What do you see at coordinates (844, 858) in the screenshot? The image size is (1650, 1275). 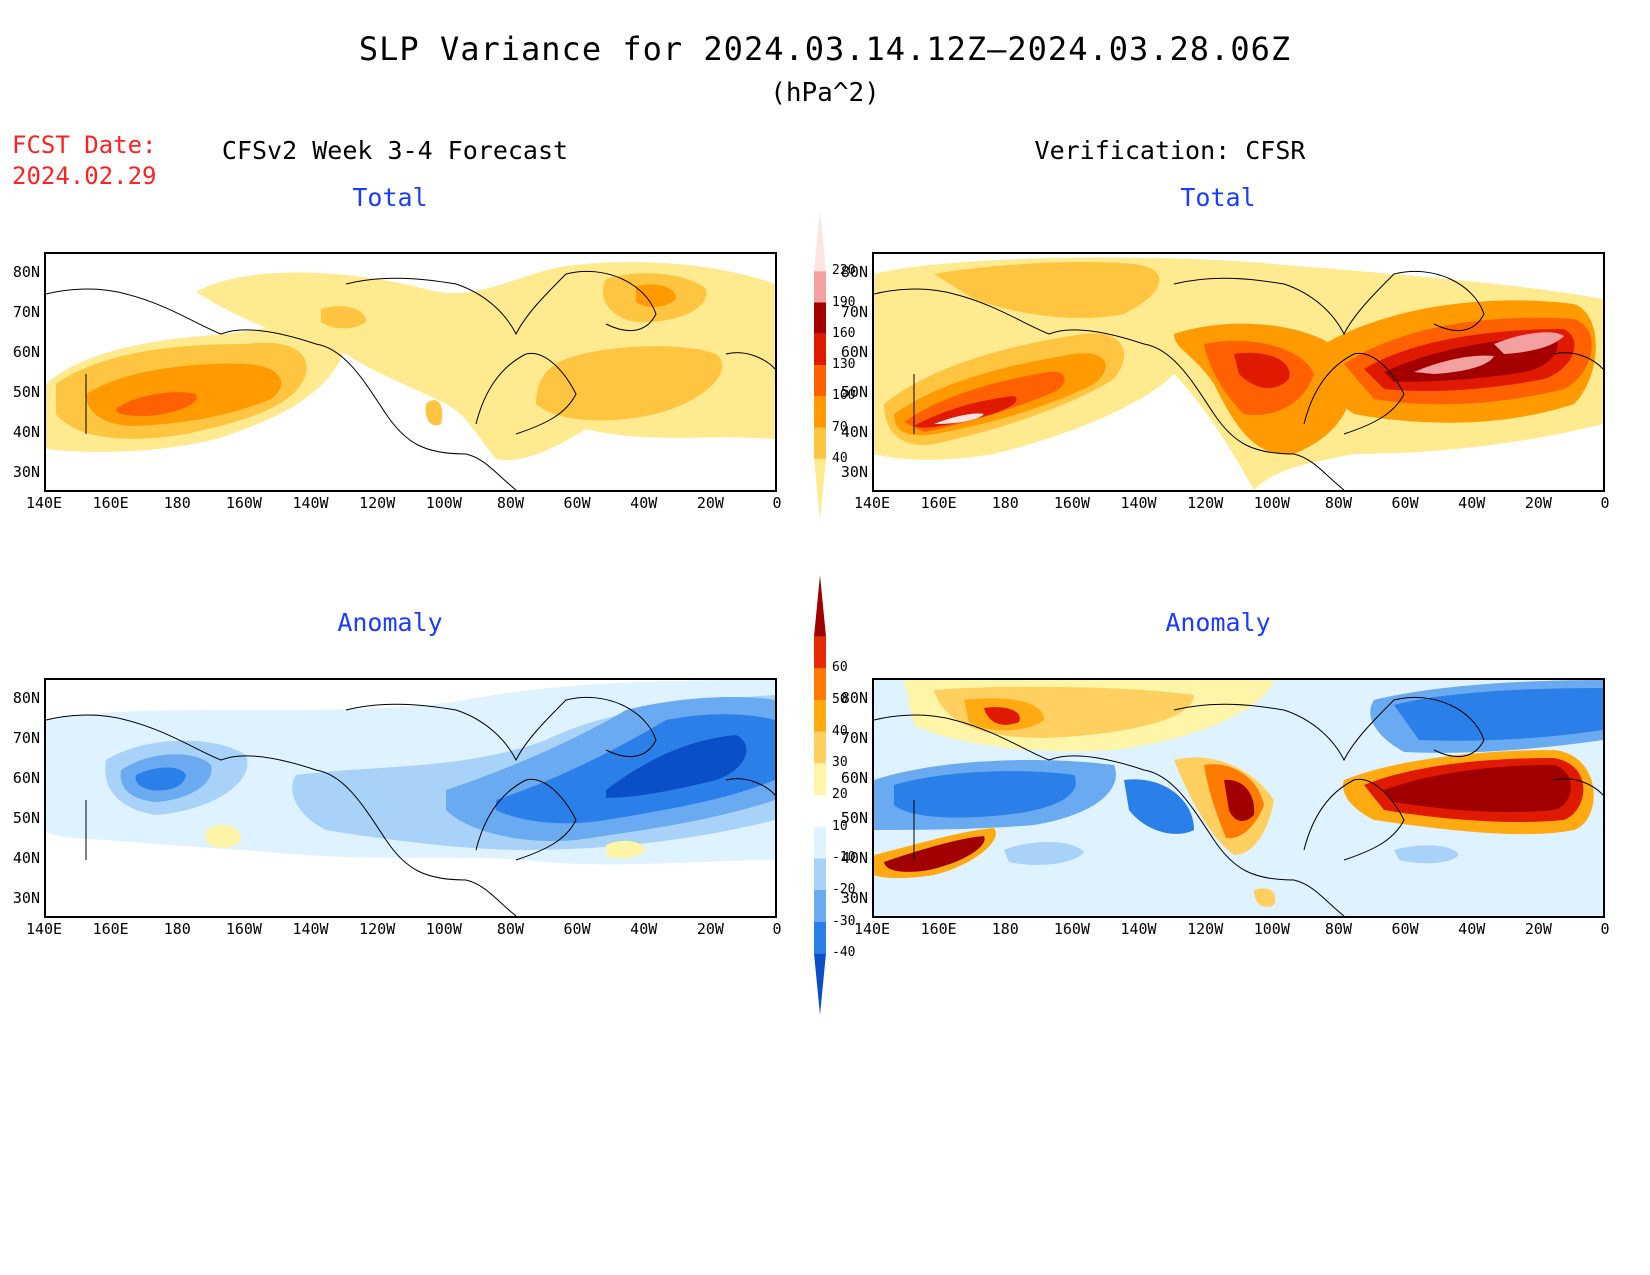 I see `anomaly-colorbar-label: -10` at bounding box center [844, 858].